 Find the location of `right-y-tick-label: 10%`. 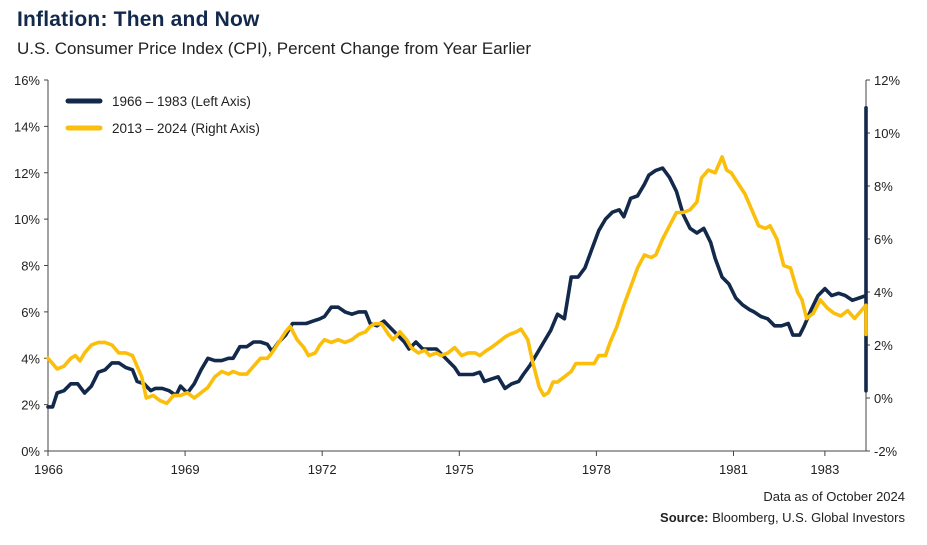

right-y-tick-label: 10% is located at coordinates (887, 133).